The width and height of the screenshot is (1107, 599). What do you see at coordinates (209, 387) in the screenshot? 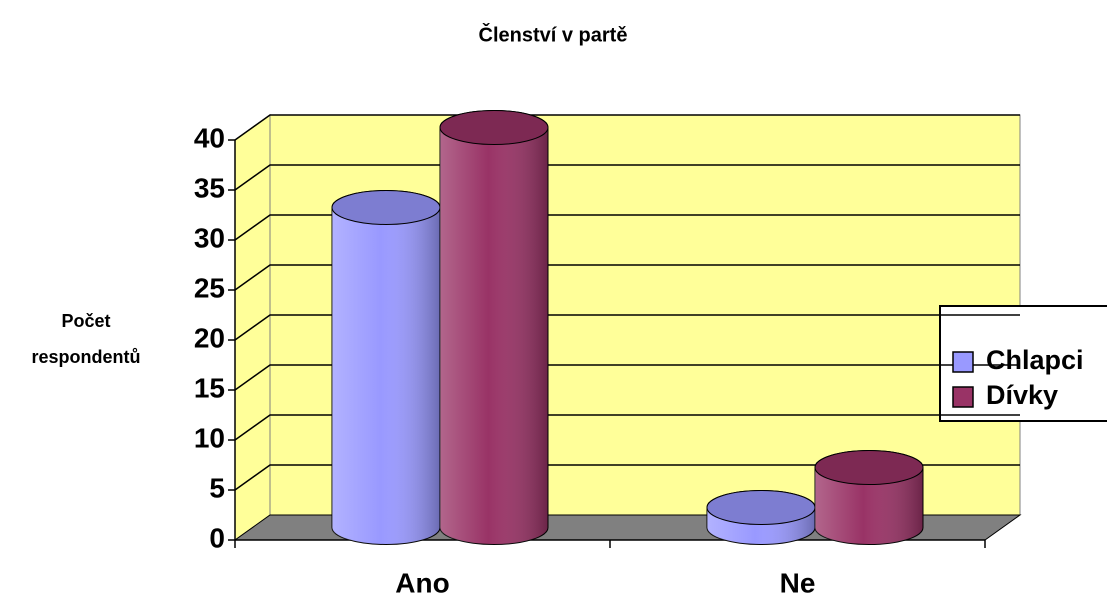
I see `y-tick-label: 15` at bounding box center [209, 387].